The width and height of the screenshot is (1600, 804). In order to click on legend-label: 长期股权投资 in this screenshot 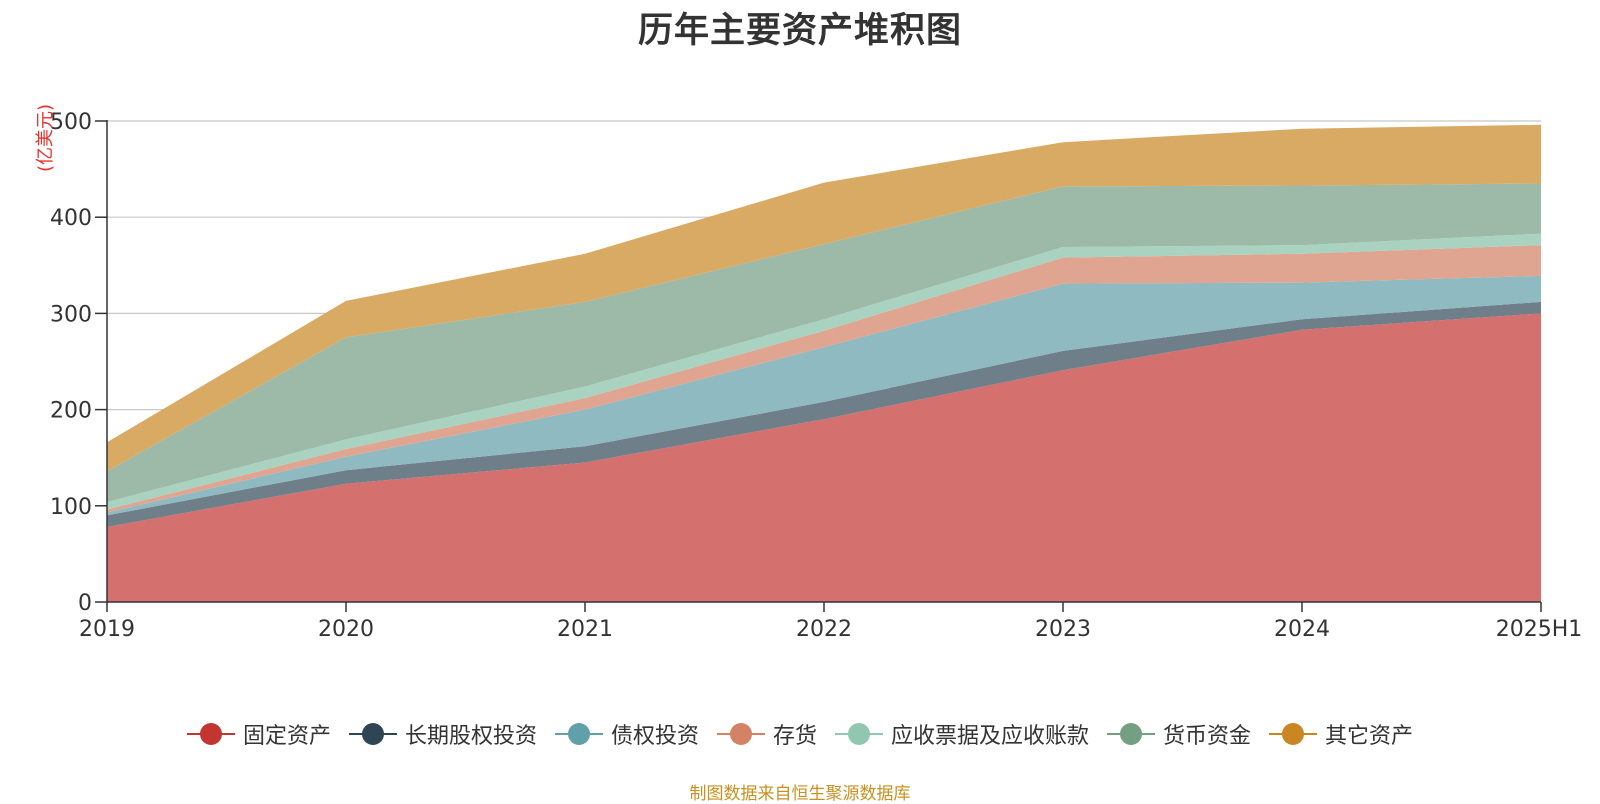, I will do `click(470, 736)`.